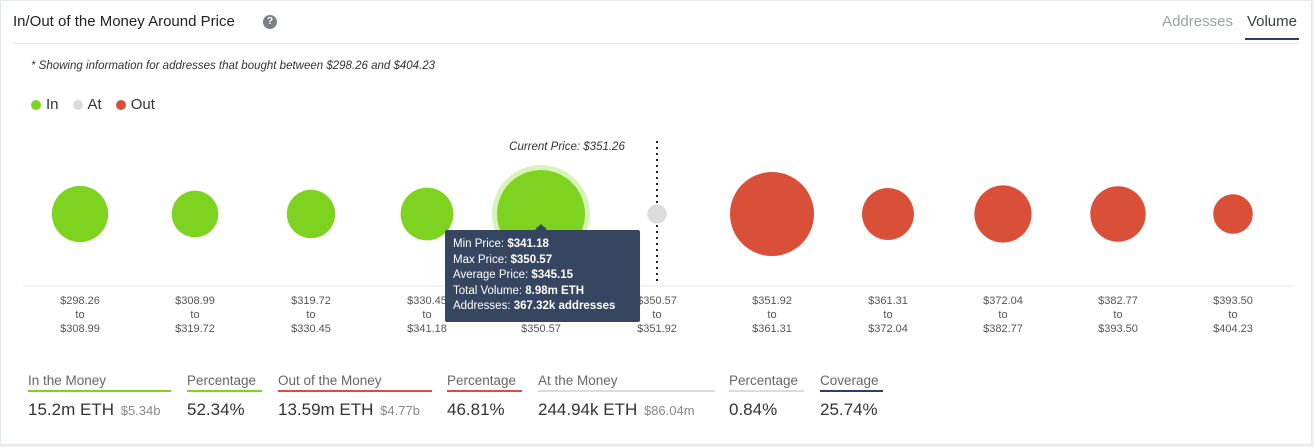 Image resolution: width=1314 pixels, height=447 pixels. What do you see at coordinates (52, 104) in the screenshot?
I see `legend-label-in: In` at bounding box center [52, 104].